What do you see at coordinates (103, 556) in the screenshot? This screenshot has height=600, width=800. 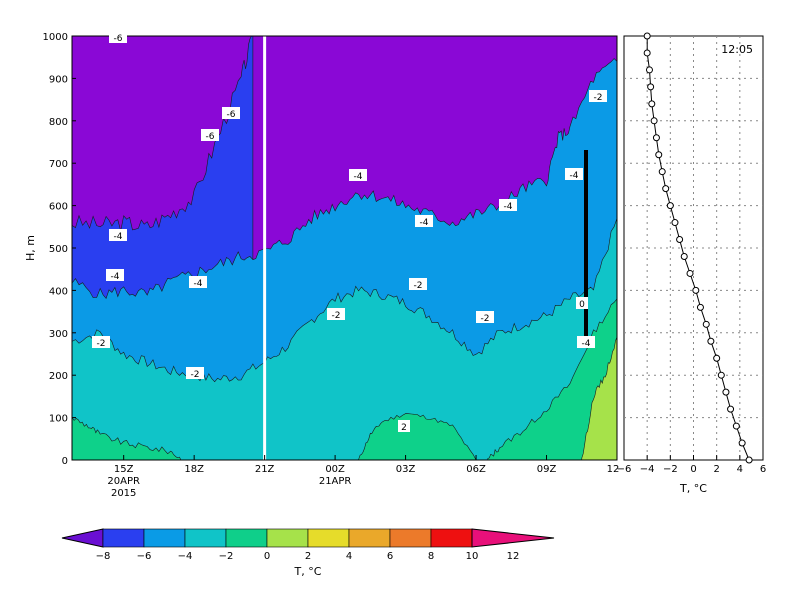 I see `colorbar-tick-label: −8` at bounding box center [103, 556].